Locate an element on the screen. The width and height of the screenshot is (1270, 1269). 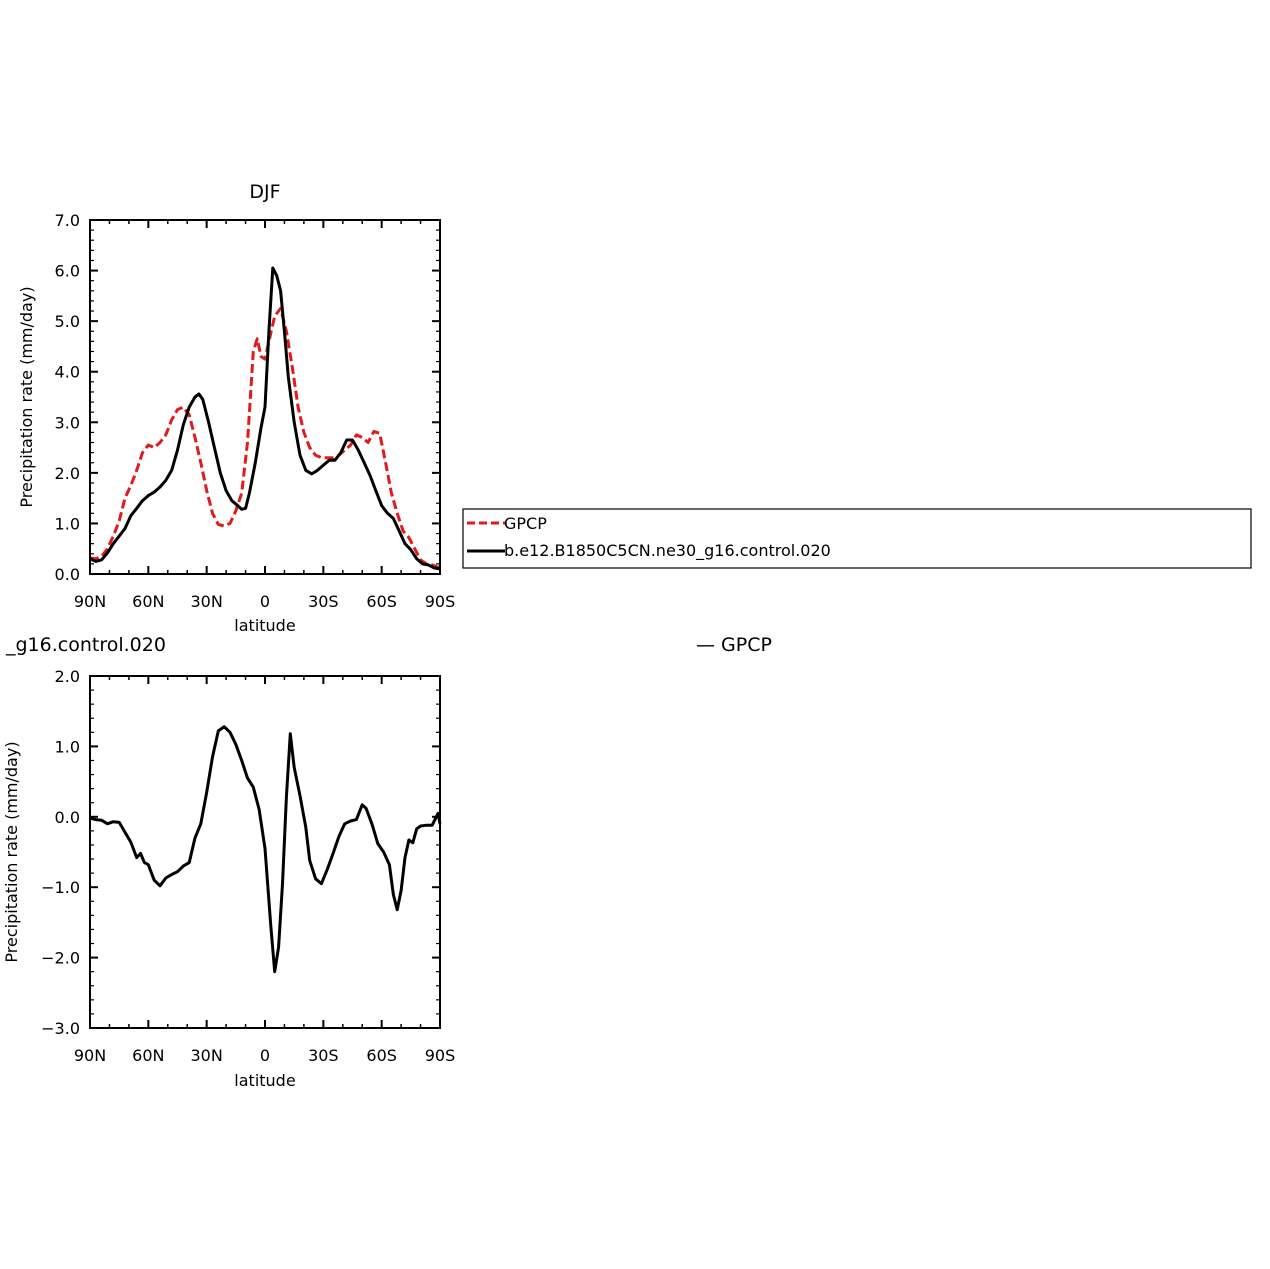
legend-gpcp-label: GPCP is located at coordinates (525, 523).